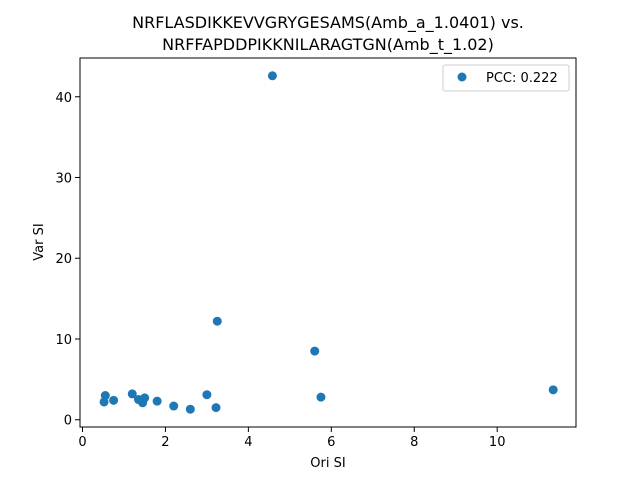 This screenshot has height=480, width=640. I want to click on legend-label: PCC: 0.222, so click(522, 78).